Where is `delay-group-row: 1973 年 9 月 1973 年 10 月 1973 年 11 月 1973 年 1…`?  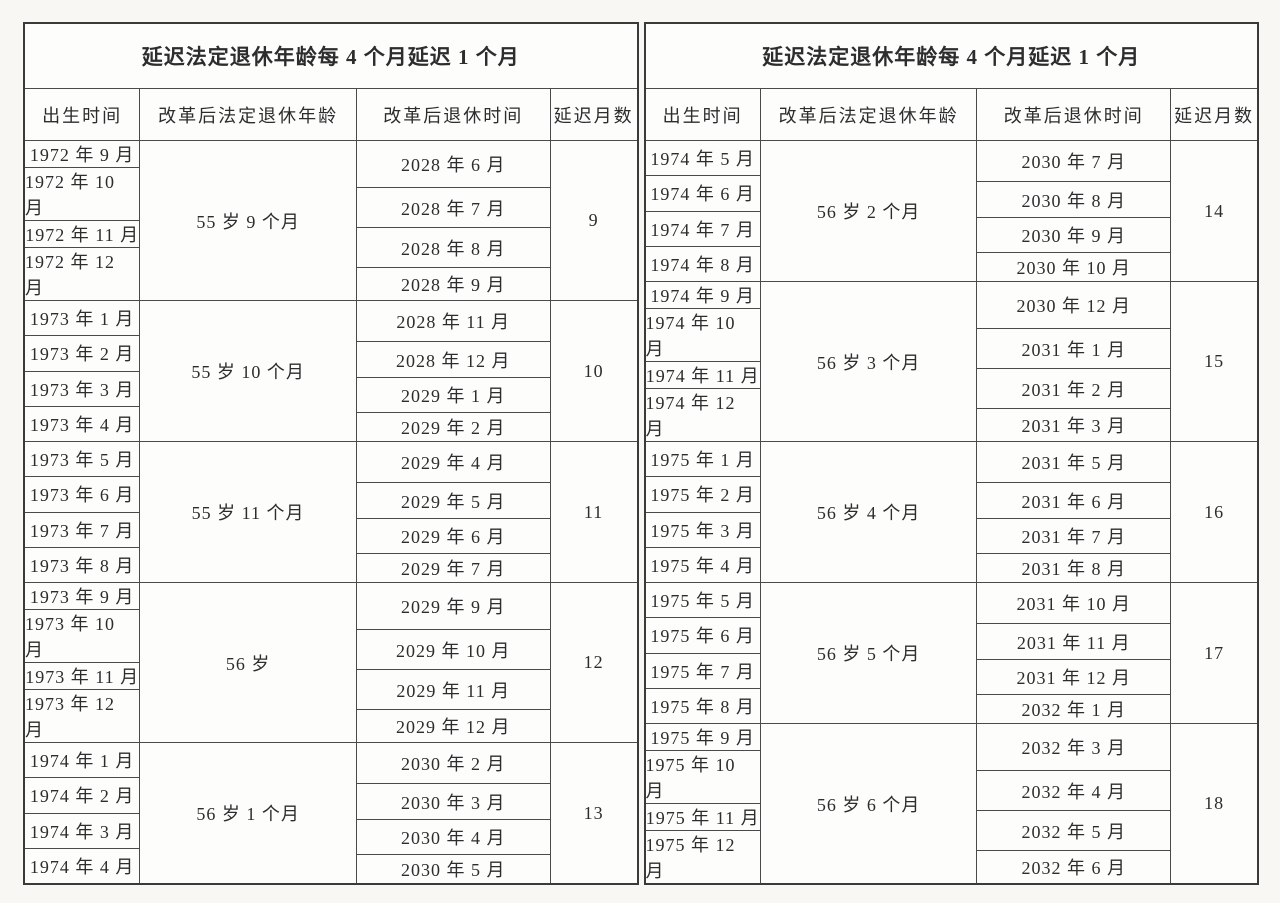 delay-group-row: 1973 年 9 月 1973 年 10 月 1973 年 11 月 1973 年 1… is located at coordinates (331, 663).